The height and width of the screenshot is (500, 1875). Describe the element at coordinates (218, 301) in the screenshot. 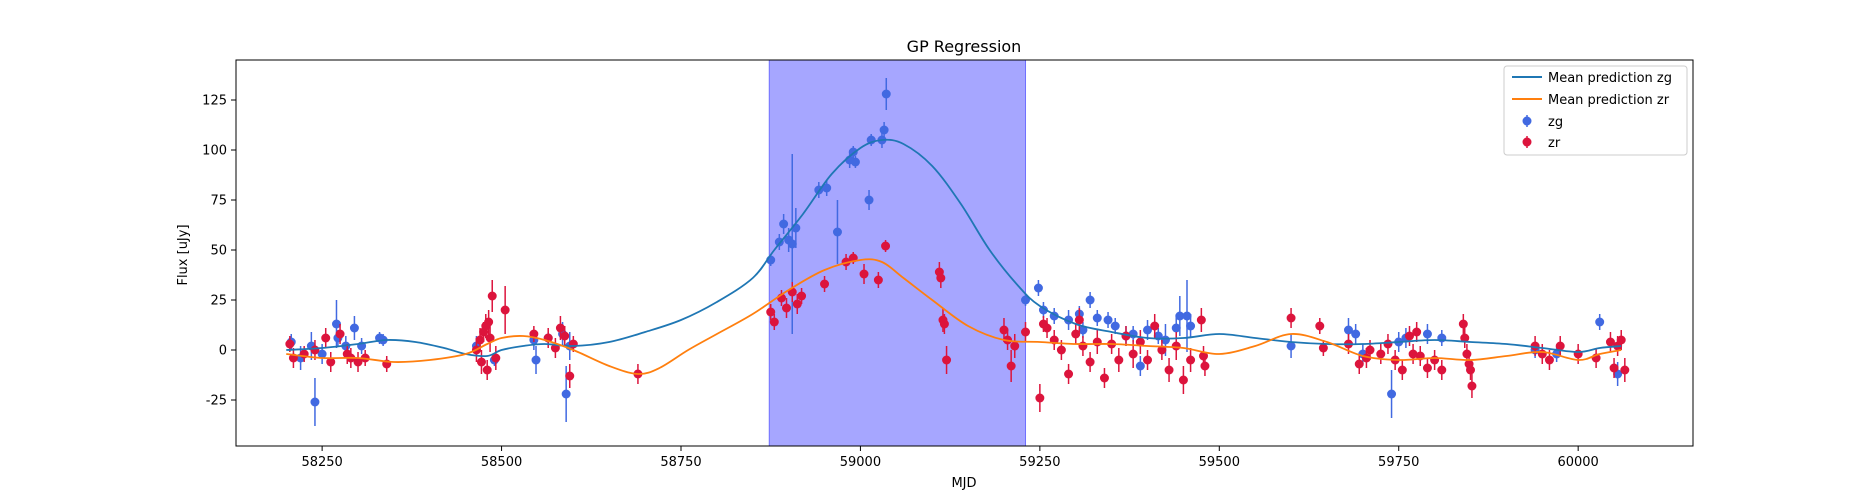

I see `y-tick-label-25: 25` at that location.